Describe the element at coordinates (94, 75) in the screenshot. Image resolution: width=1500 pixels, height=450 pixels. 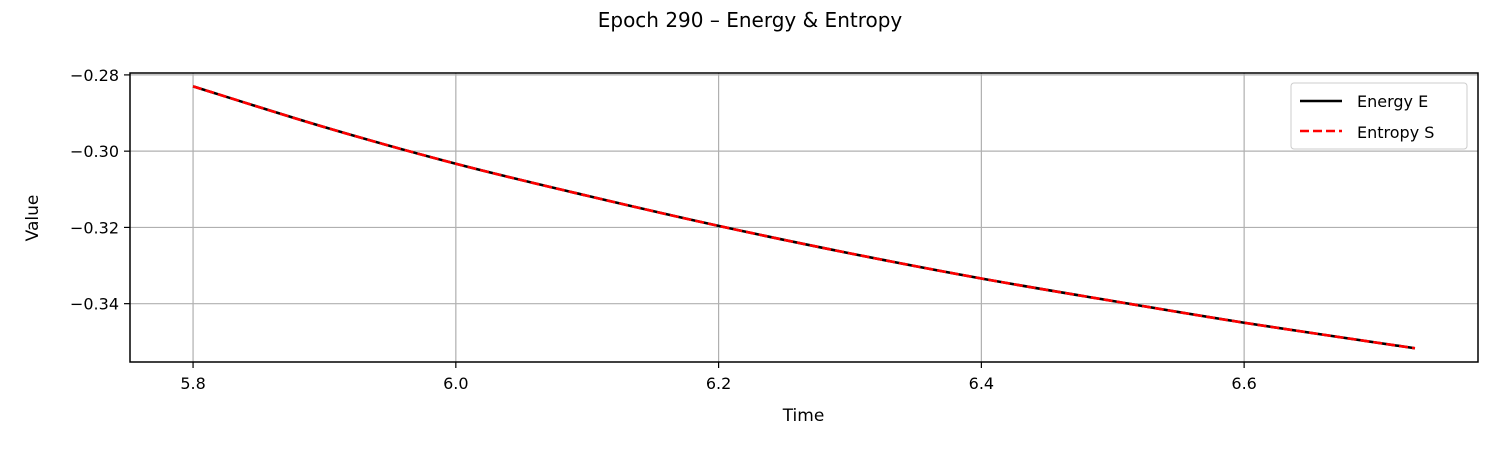
I see `y-tick-label: −0.28` at that location.